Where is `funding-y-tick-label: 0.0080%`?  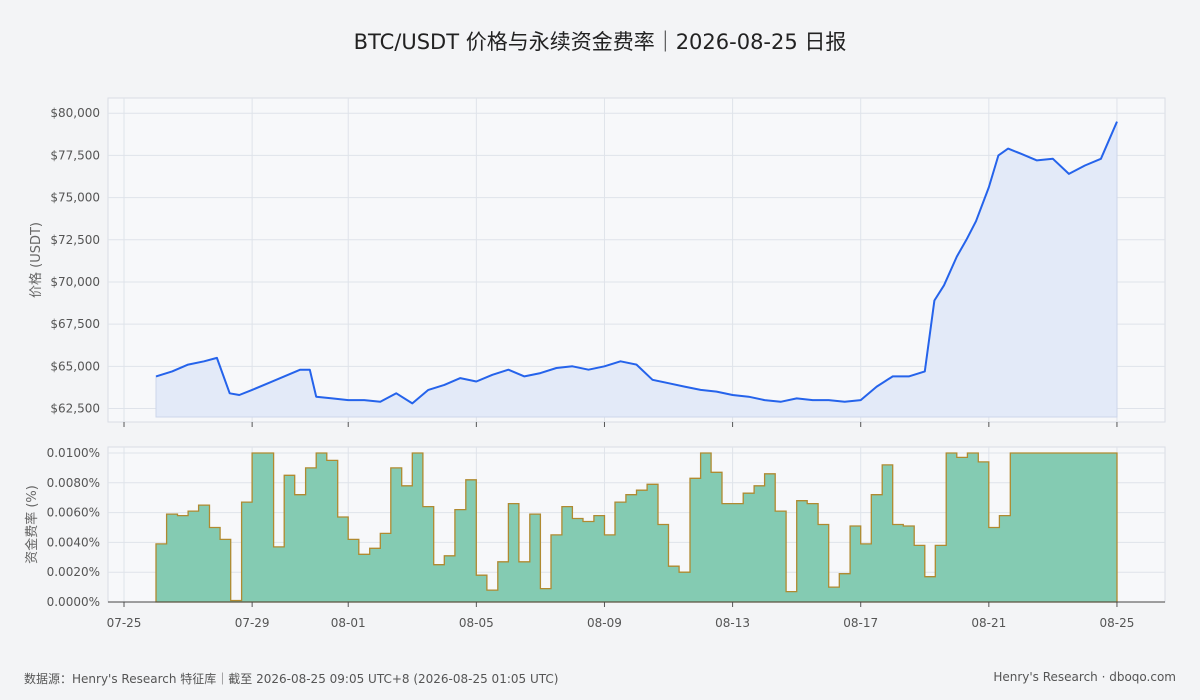
funding-y-tick-label: 0.0080% is located at coordinates (73, 483).